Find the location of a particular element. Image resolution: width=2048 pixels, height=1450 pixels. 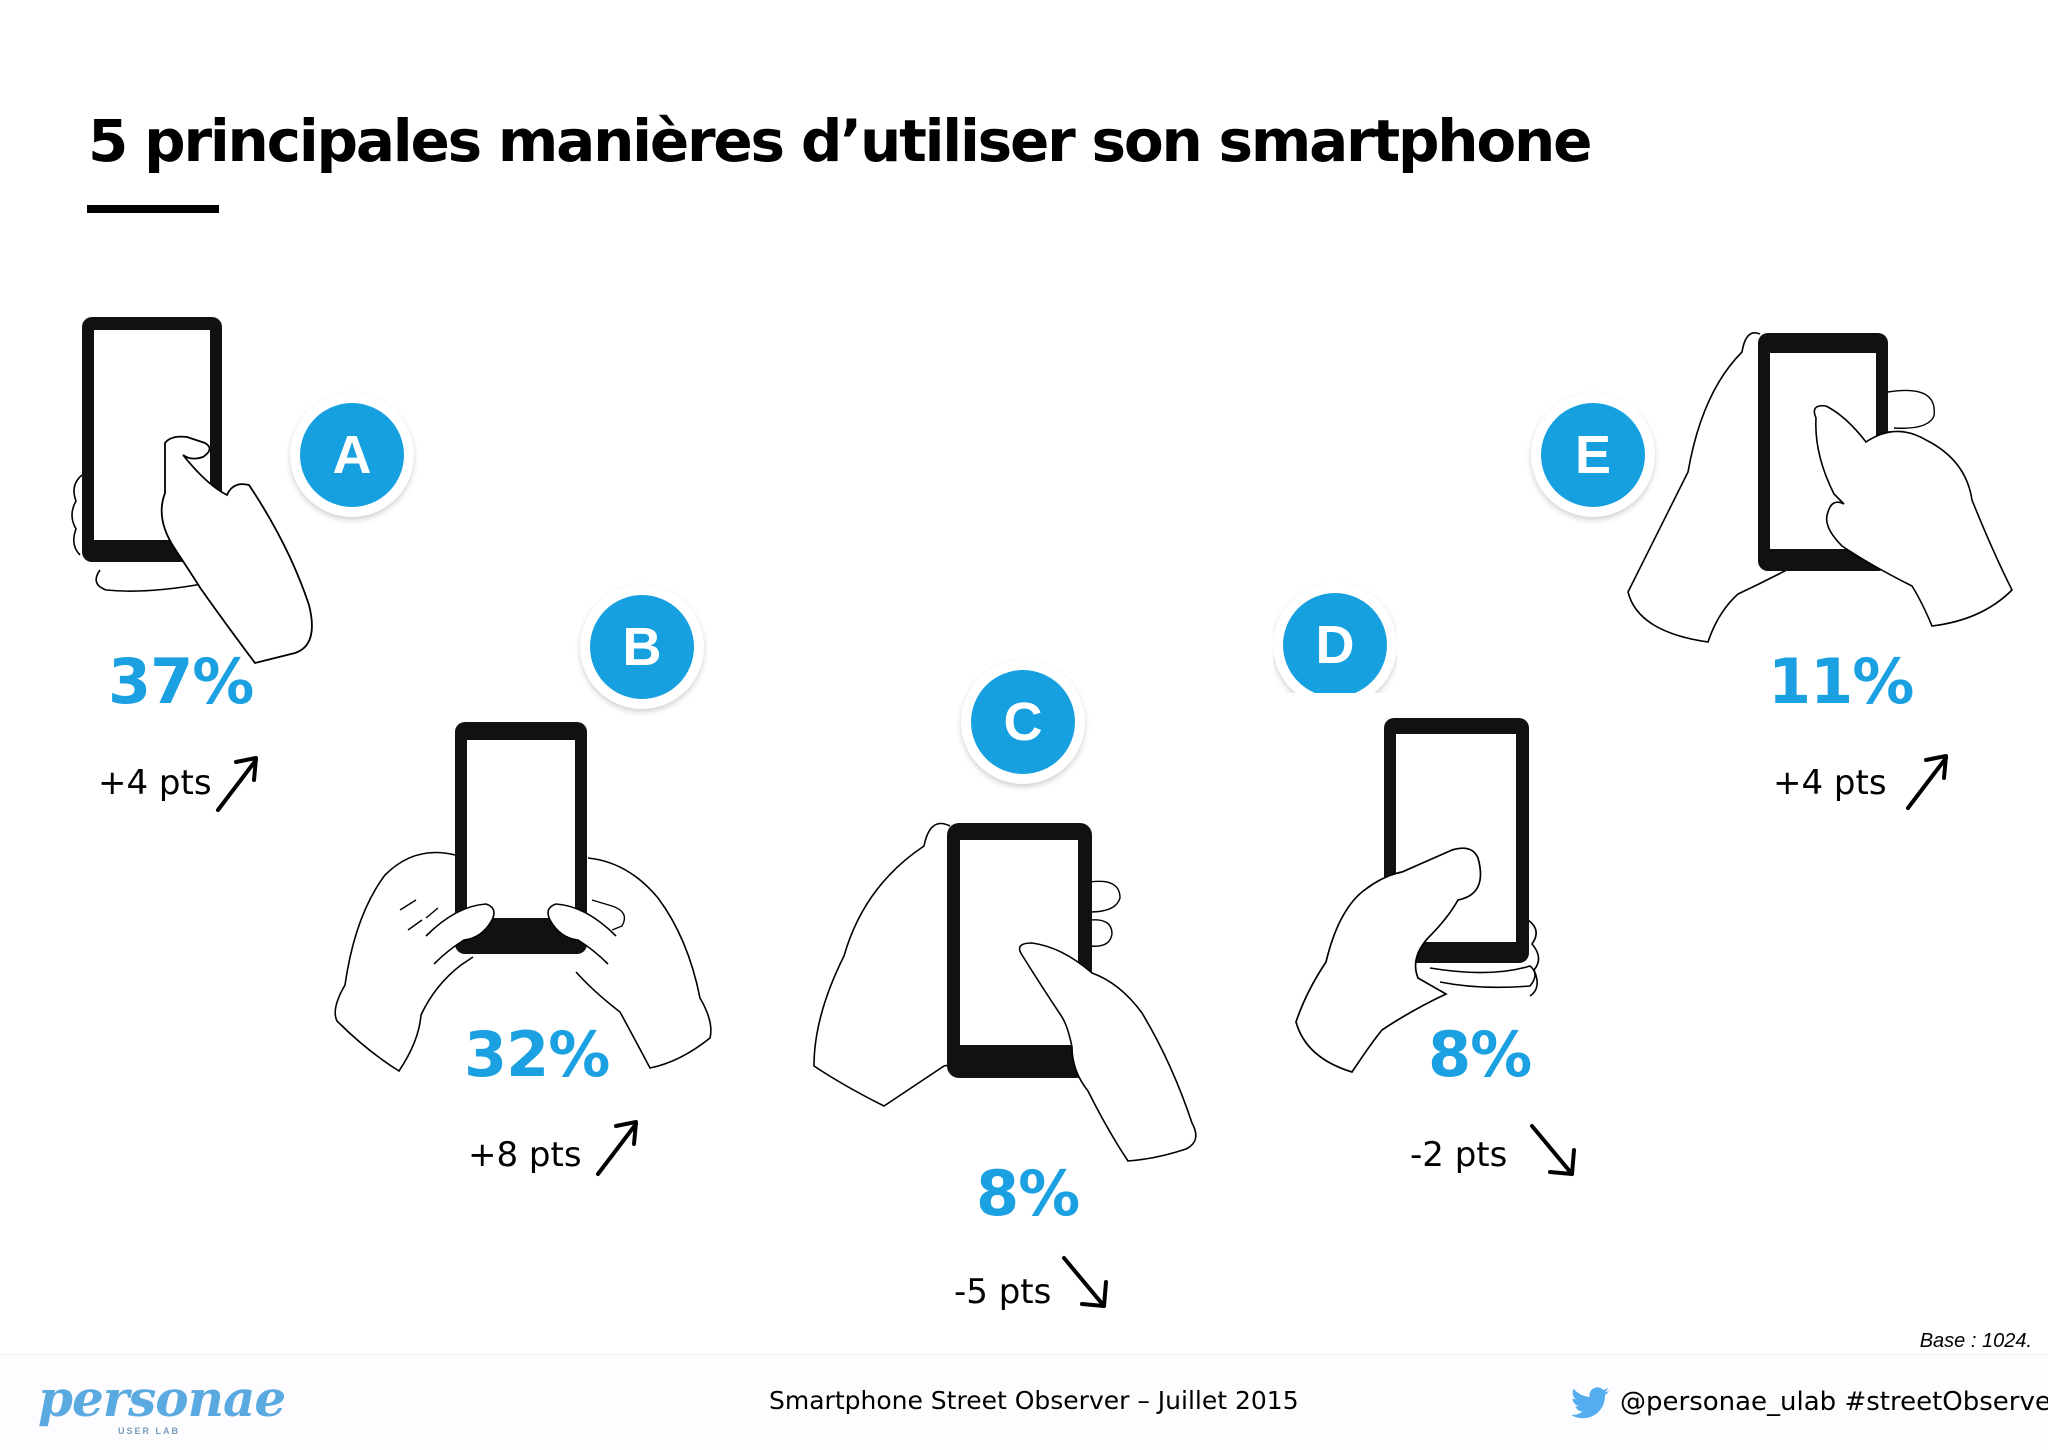

delta-b: +8 pts is located at coordinates (525, 1155).